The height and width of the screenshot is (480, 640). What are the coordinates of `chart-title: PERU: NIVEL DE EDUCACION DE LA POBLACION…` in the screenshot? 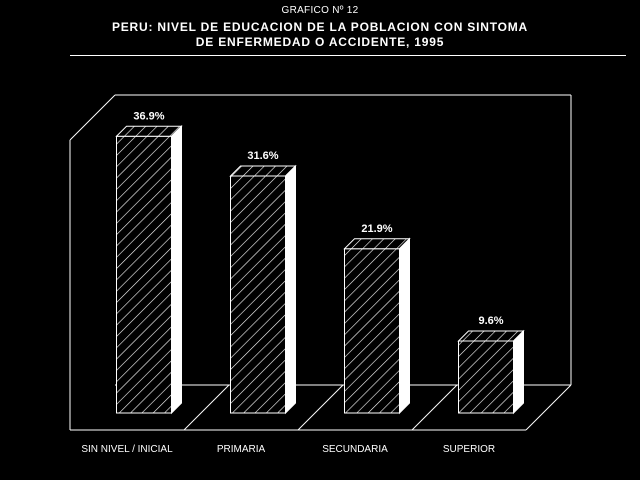 It's located at (320, 35).